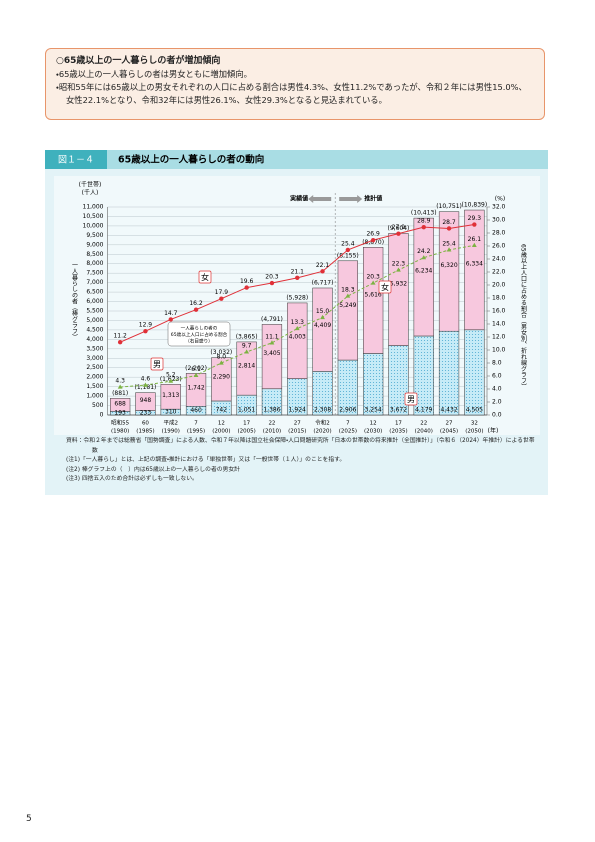 The width and height of the screenshot is (595, 842). Describe the element at coordinates (222, 292) in the screenshot. I see `point-label: 17.9` at that location.